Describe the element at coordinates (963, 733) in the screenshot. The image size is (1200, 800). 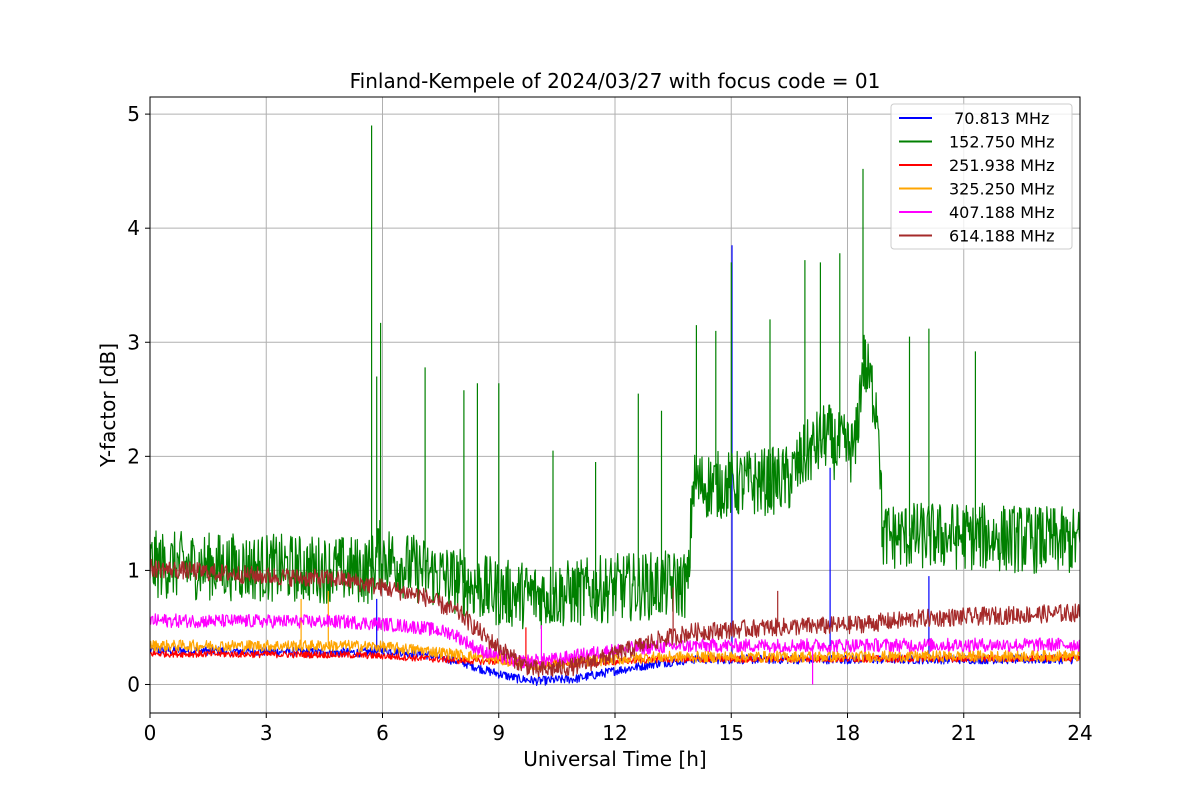
I see `x-tick-label: 21` at that location.